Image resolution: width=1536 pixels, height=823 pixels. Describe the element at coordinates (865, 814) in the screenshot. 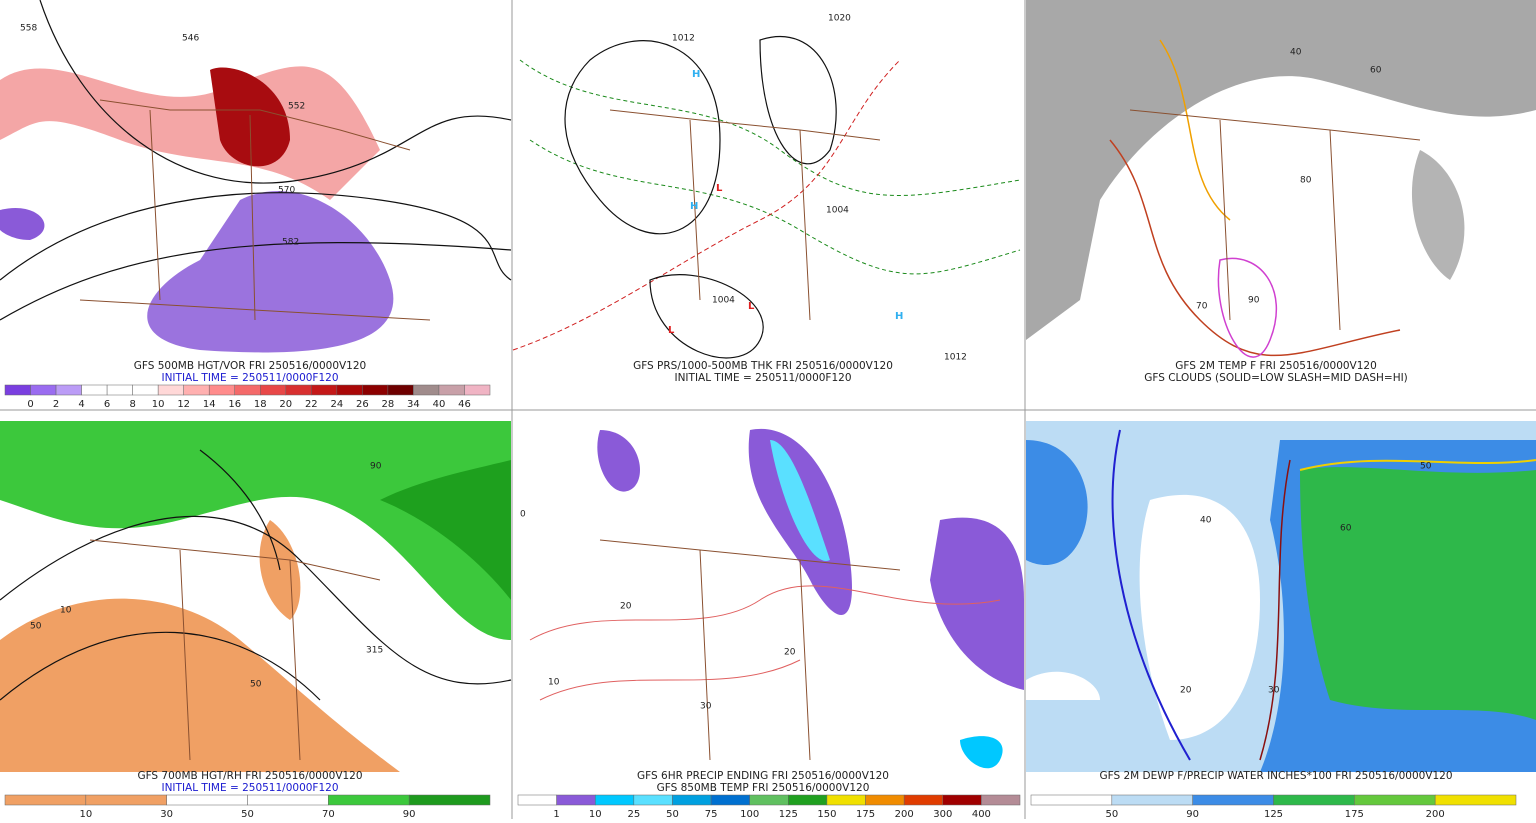

I see `colorbar-label: 175` at that location.